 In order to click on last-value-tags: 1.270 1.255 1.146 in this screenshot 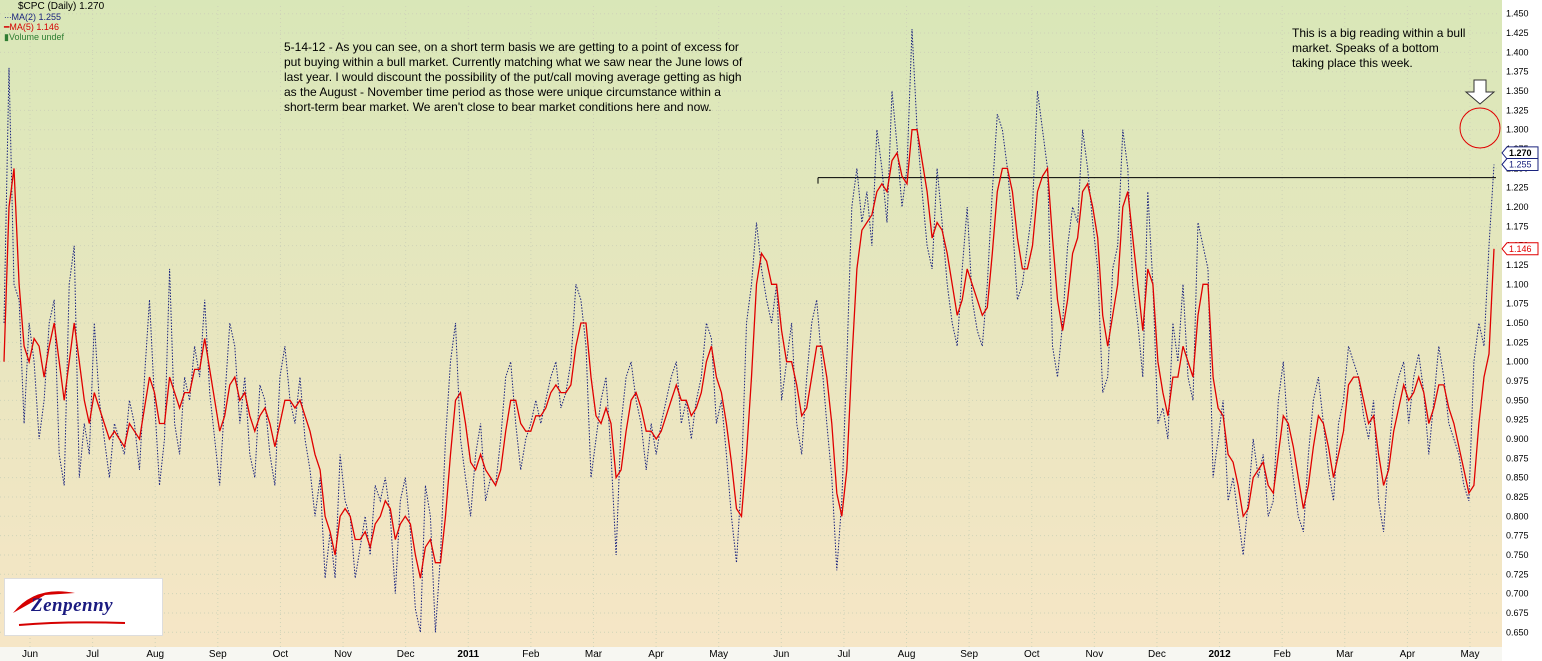, I will do `click(1520, 201)`.